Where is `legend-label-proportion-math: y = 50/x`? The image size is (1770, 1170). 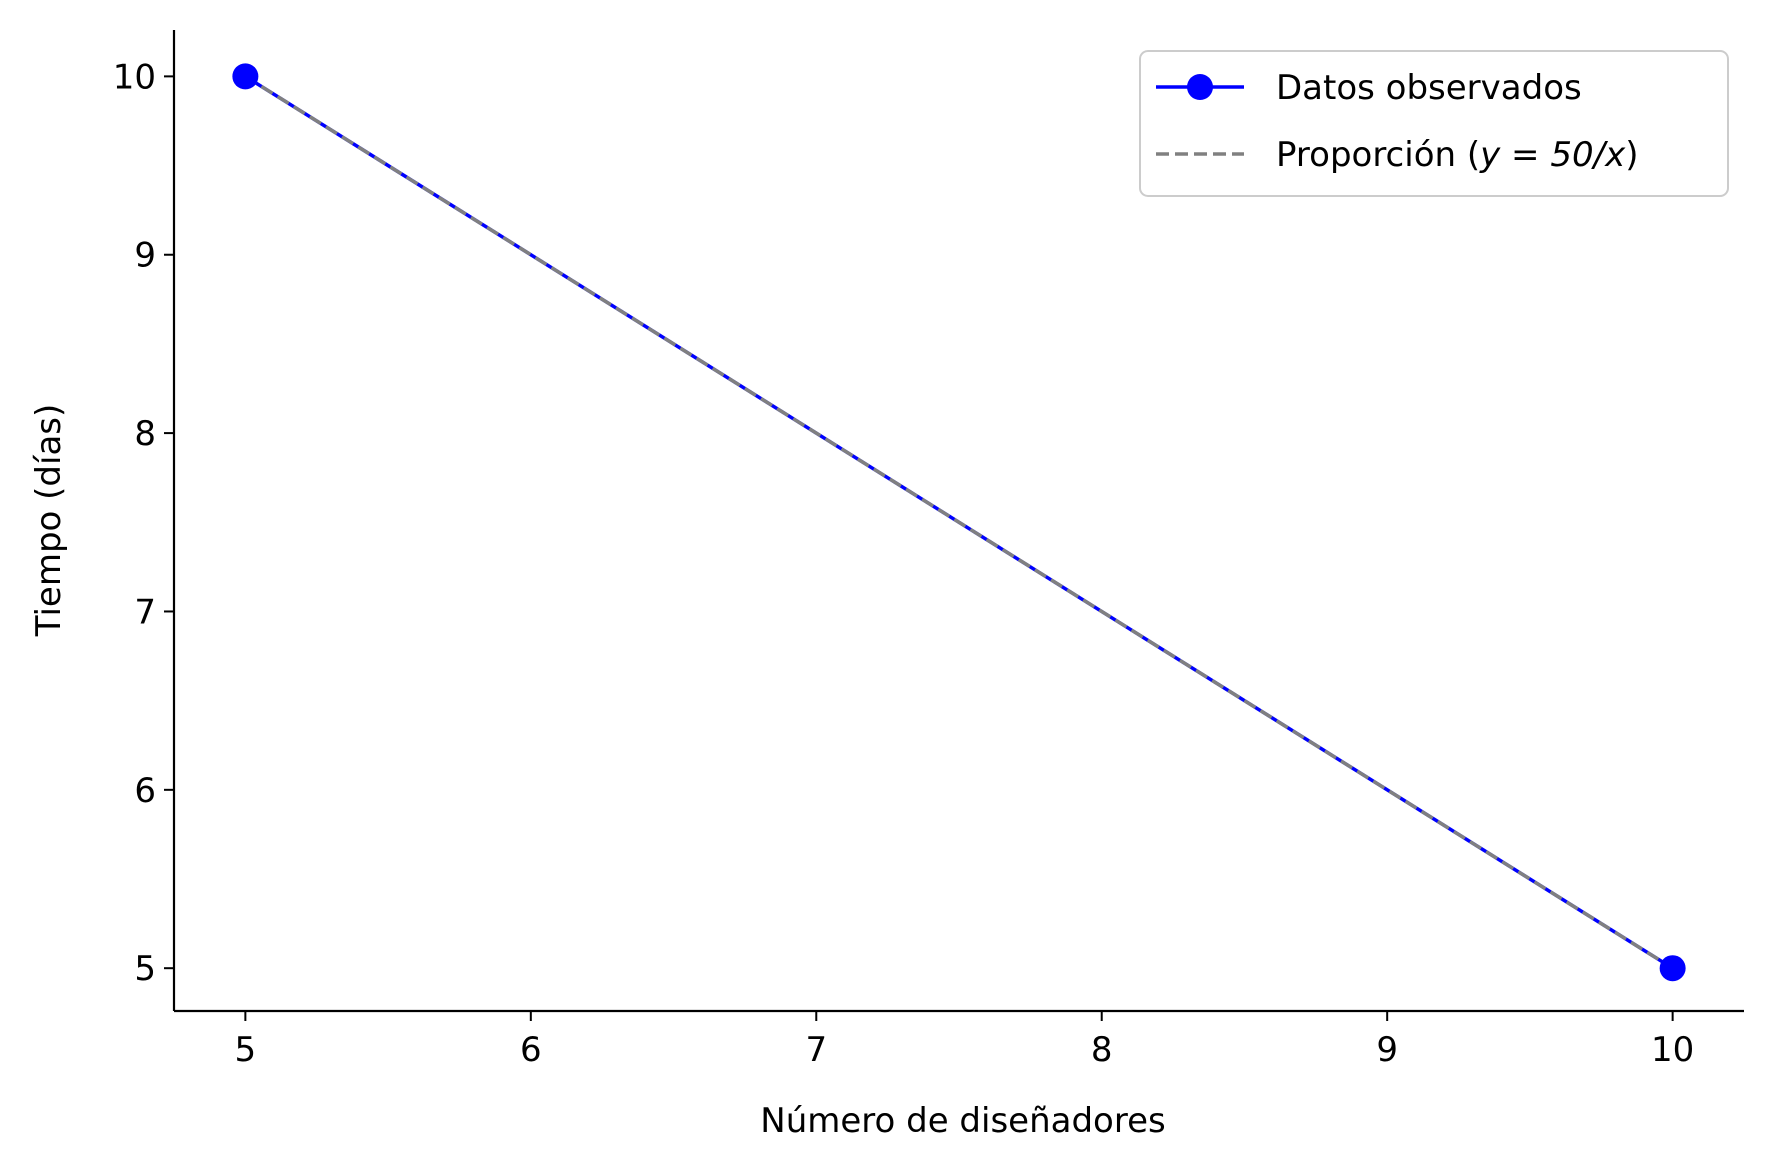 legend-label-proportion-math: y = 50/x is located at coordinates (1552, 155).